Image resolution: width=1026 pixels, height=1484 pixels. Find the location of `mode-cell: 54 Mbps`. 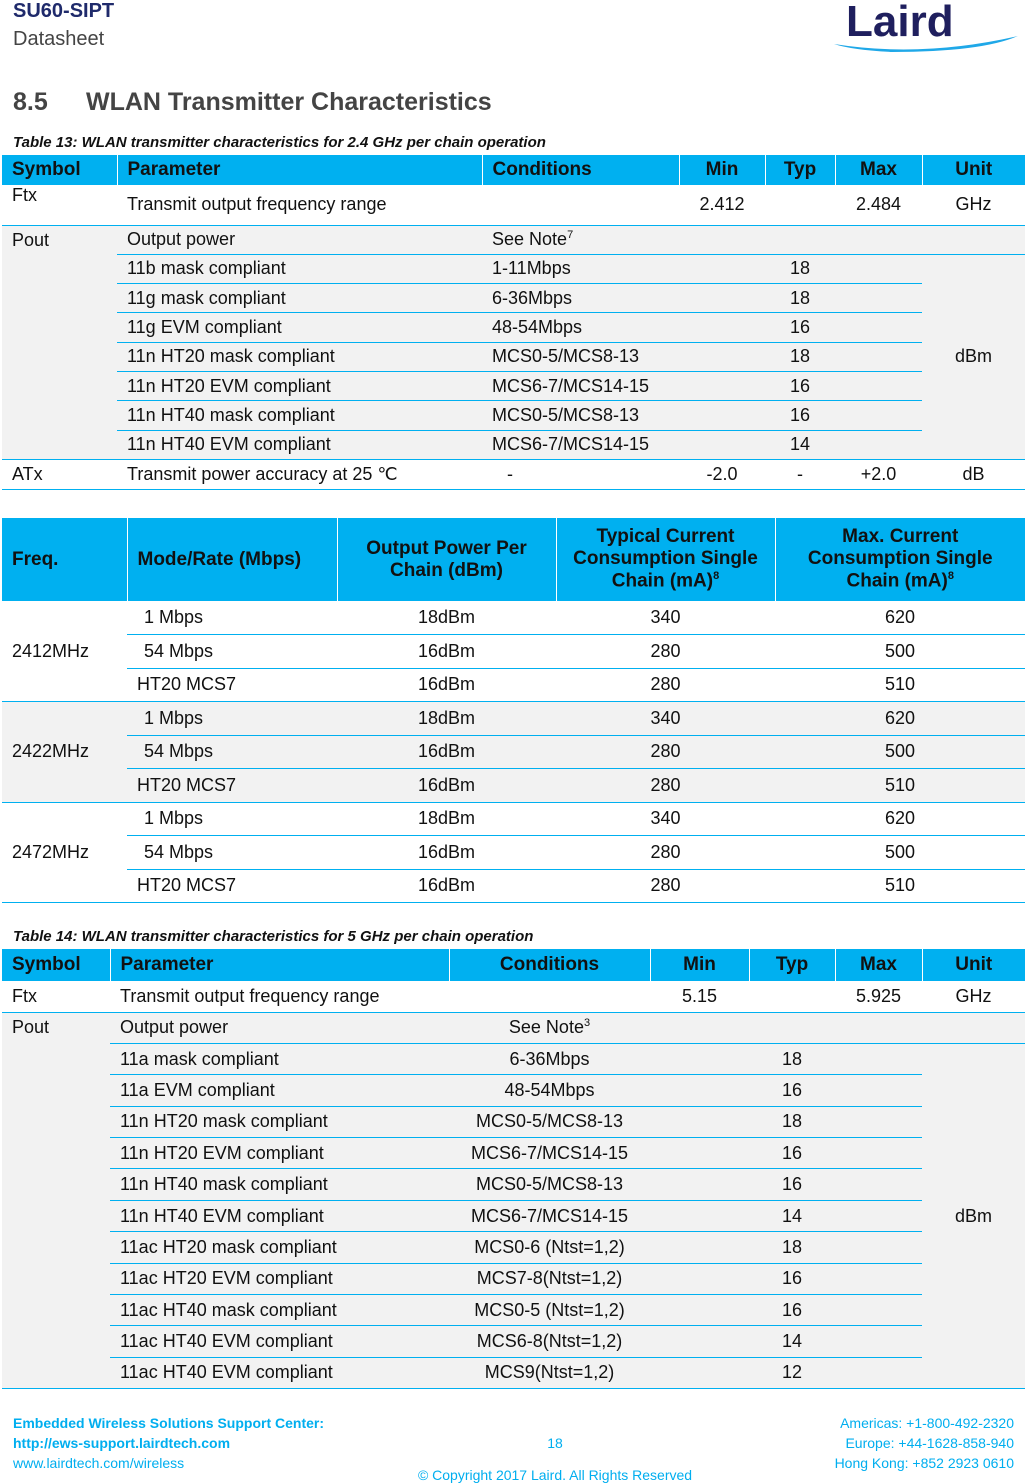

mode-cell: 54 Mbps is located at coordinates (232, 752).